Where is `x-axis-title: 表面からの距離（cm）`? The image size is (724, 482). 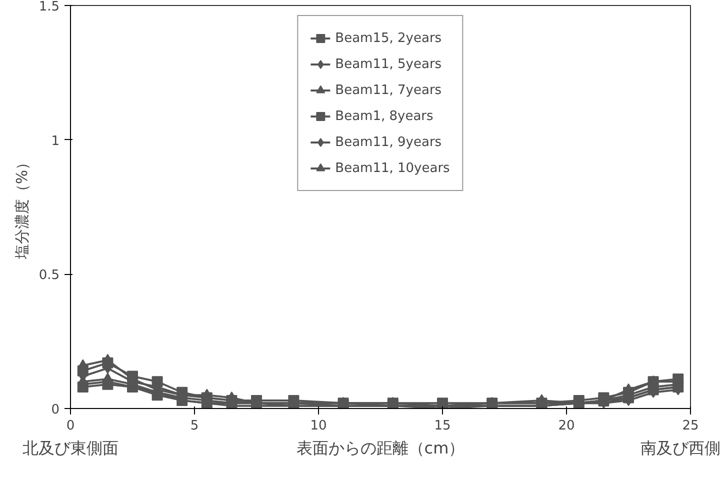 x-axis-title: 表面からの距離（cm） is located at coordinates (380, 448).